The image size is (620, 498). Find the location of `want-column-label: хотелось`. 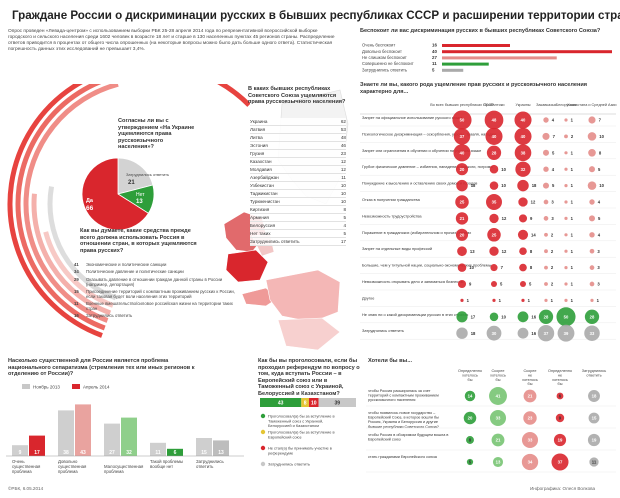

want-column-label: хотелось is located at coordinates (498, 375).